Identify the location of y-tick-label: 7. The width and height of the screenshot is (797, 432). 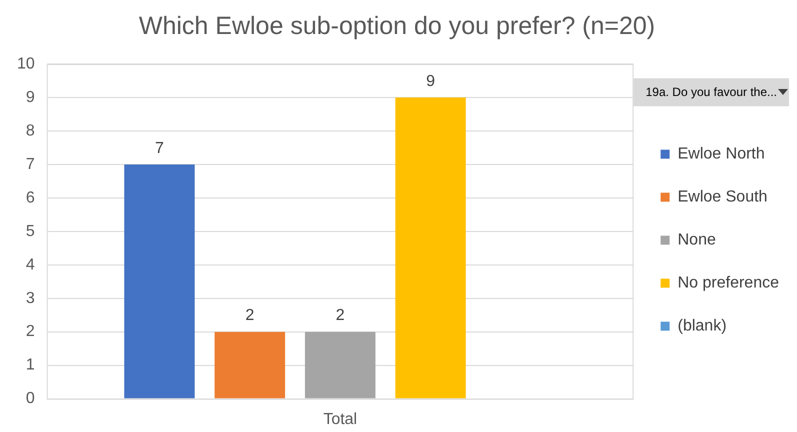
(30, 164).